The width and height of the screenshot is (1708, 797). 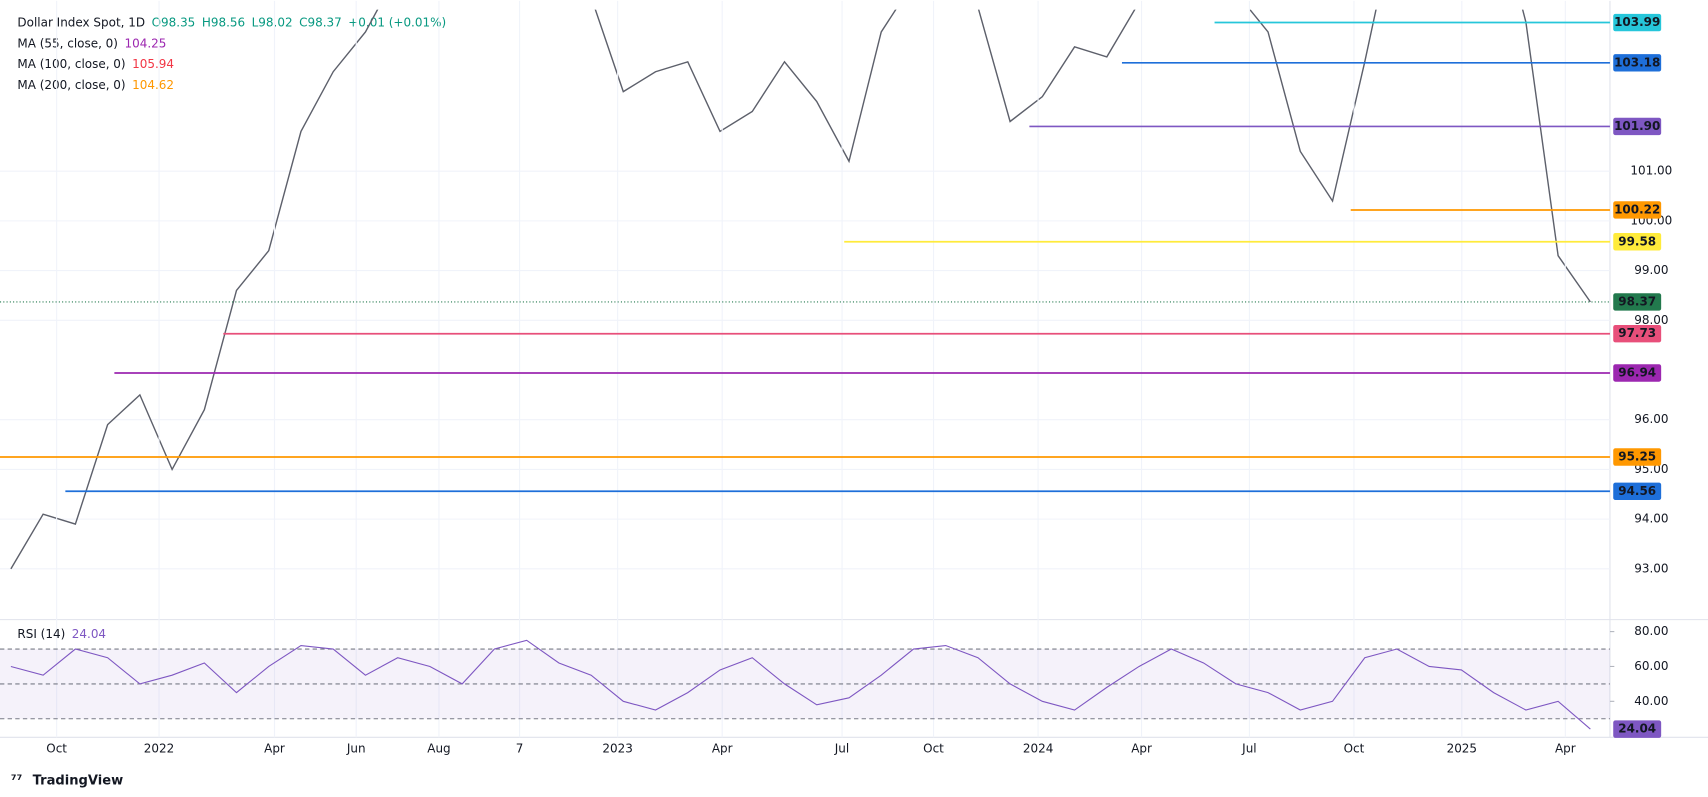 What do you see at coordinates (356, 749) in the screenshot?
I see `x-tick-label: Jun` at bounding box center [356, 749].